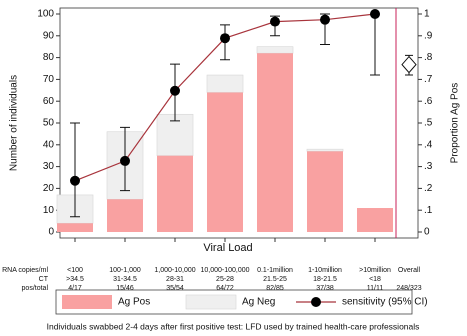  What do you see at coordinates (175, 288) in the screenshot?
I see `pos-total-label: 35/54` at bounding box center [175, 288].